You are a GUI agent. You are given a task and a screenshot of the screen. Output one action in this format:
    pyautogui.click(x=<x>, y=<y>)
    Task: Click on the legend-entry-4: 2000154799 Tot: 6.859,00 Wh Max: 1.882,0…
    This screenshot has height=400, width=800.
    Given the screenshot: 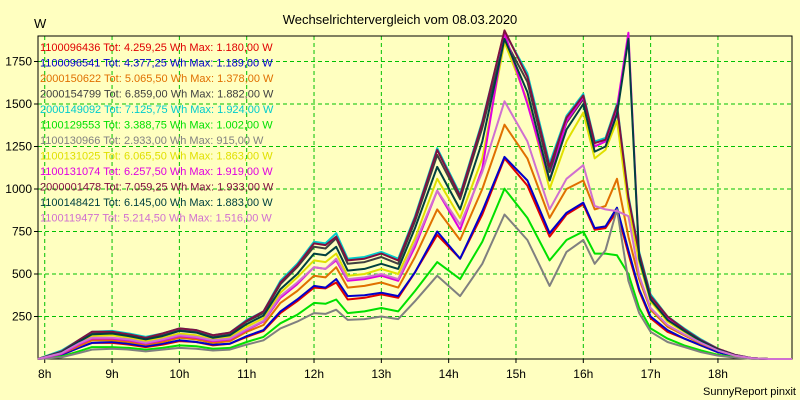 What is the action you would take?
    pyautogui.click(x=157, y=95)
    